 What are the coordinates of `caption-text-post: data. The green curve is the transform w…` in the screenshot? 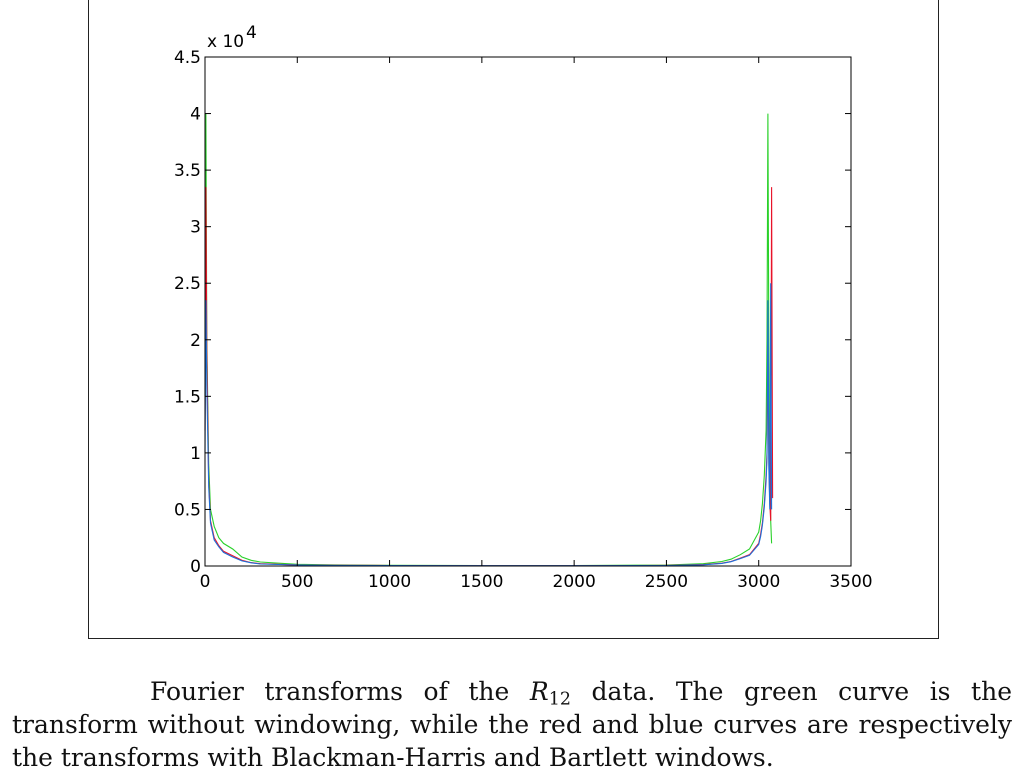 It's located at (512, 724).